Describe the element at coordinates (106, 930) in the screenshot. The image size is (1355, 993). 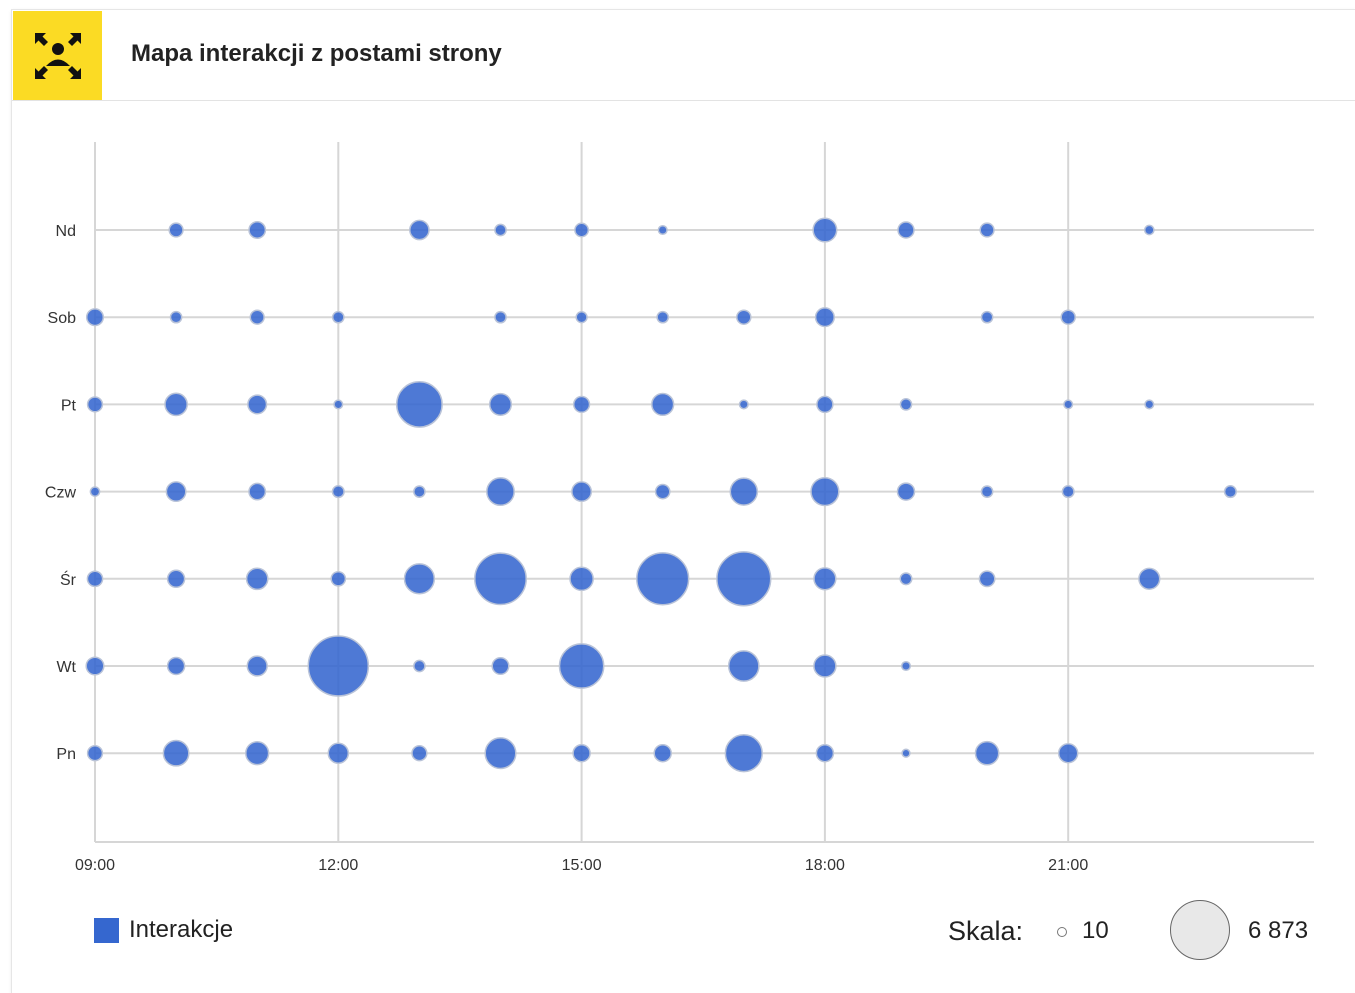
I see `legend-swatch` at that location.